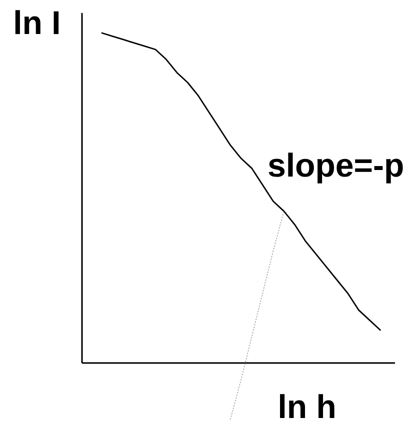 This screenshot has height=424, width=416. Describe the element at coordinates (307, 406) in the screenshot. I see `x-axis-title: ln h` at that location.